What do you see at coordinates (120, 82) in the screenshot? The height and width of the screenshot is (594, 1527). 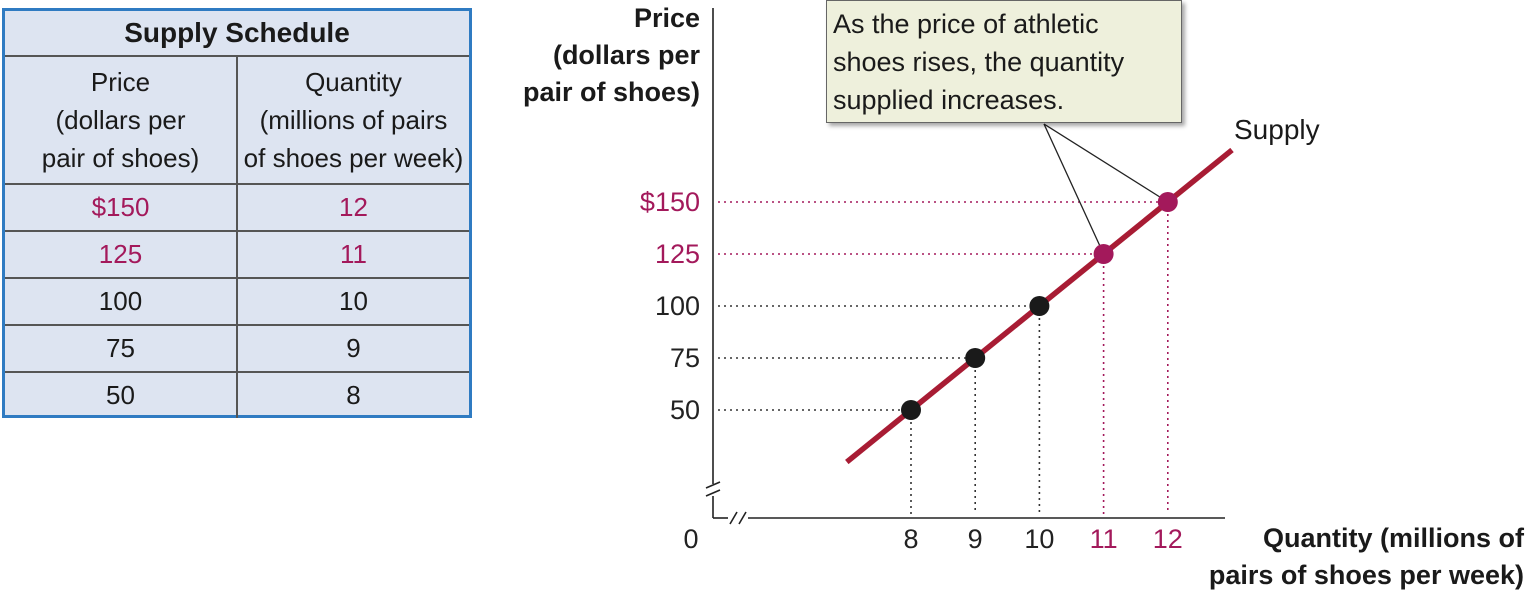 I see `price-header-line: Price` at bounding box center [120, 82].